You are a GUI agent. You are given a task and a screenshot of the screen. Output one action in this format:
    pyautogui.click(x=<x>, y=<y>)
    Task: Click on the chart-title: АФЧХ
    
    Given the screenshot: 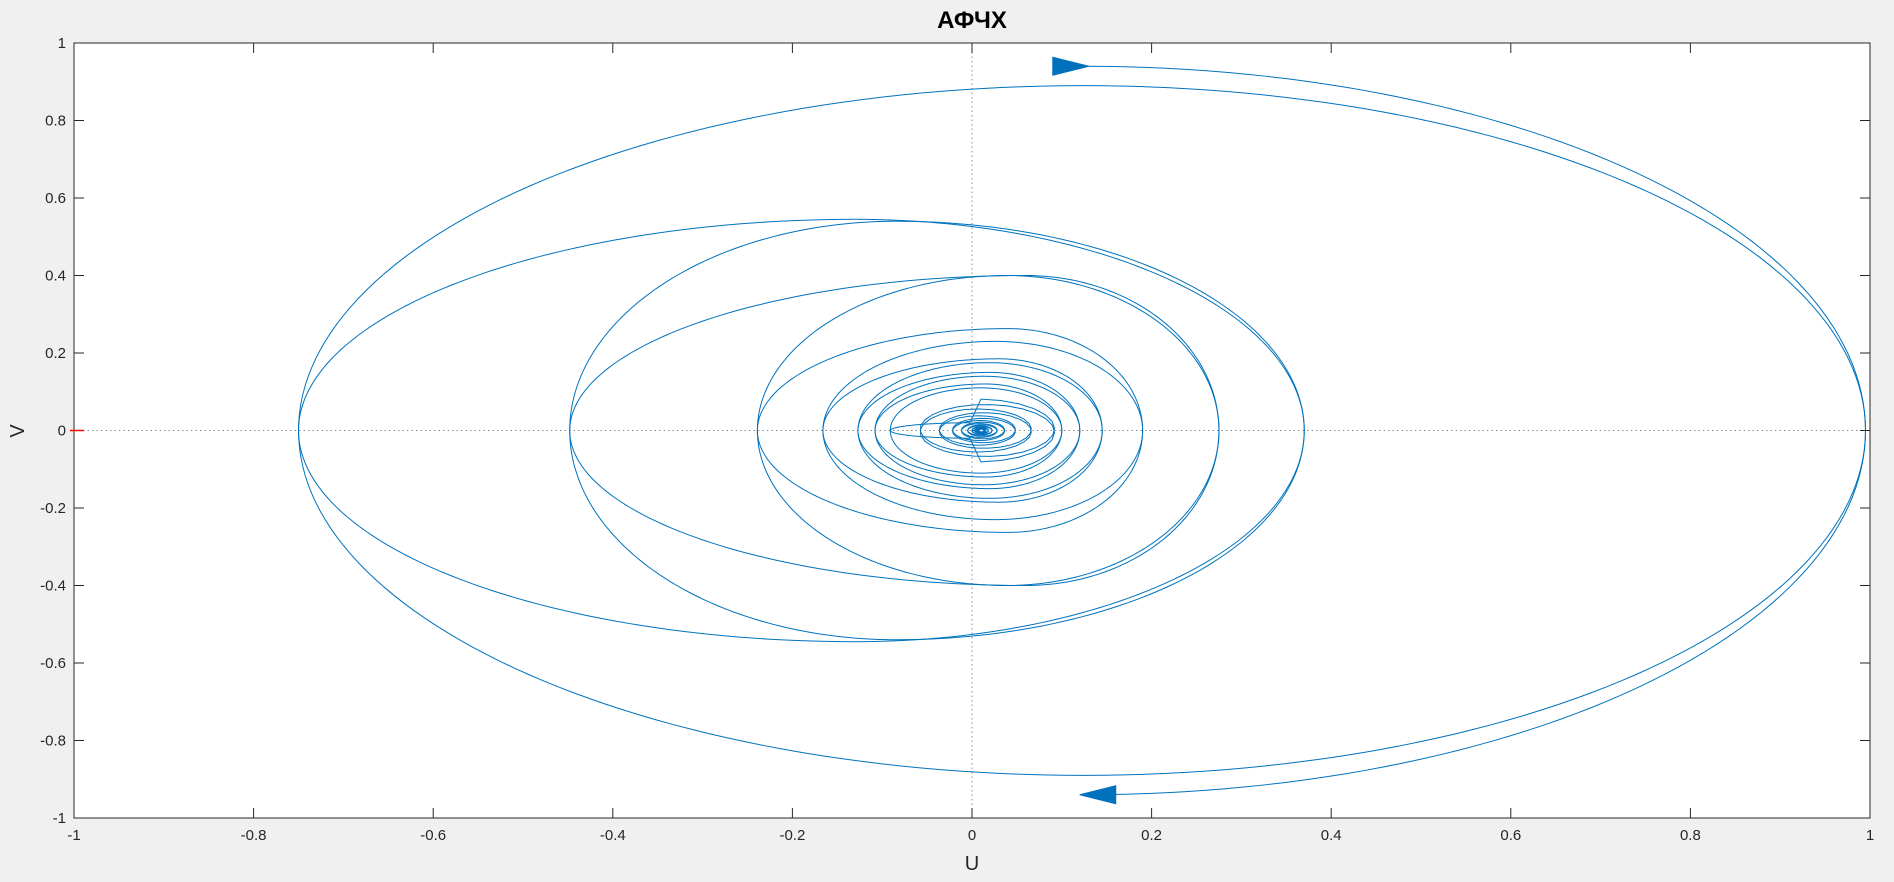 What is the action you would take?
    pyautogui.click(x=972, y=20)
    